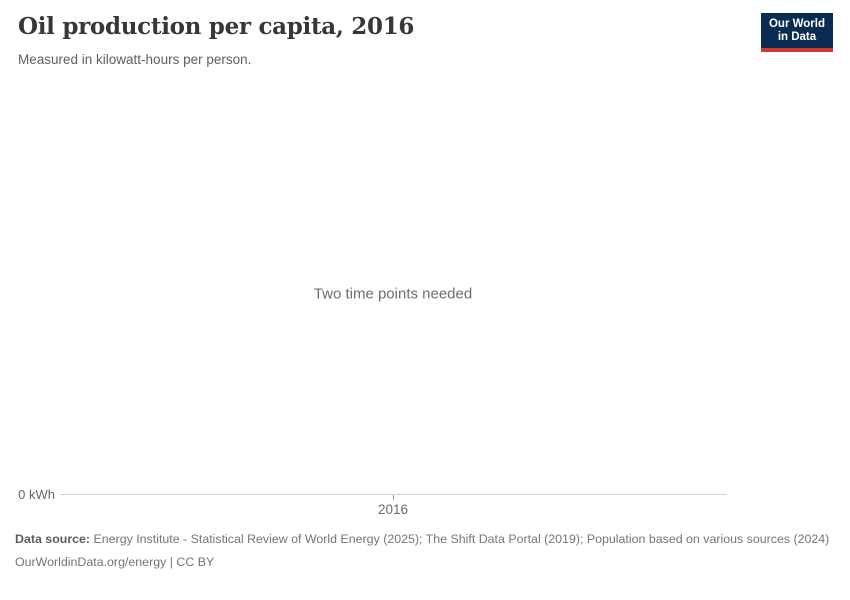 The height and width of the screenshot is (600, 850). I want to click on owid-logo: Our World in Data, so click(796, 32).